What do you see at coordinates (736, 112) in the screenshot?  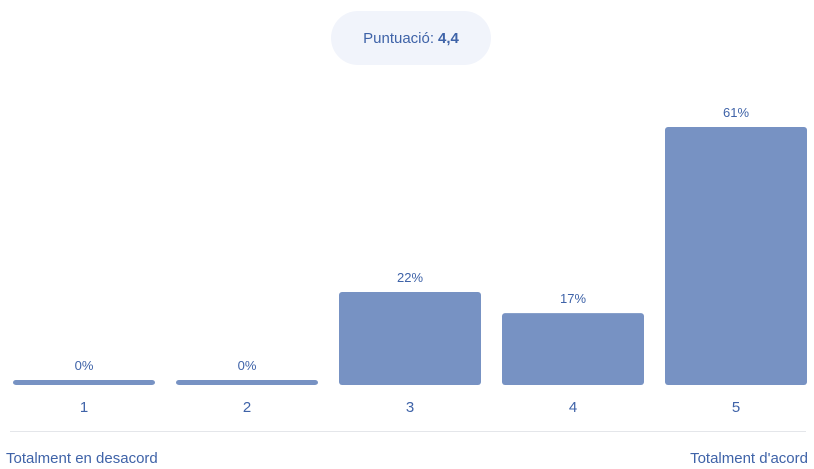 I see `data-label-5: 61%` at bounding box center [736, 112].